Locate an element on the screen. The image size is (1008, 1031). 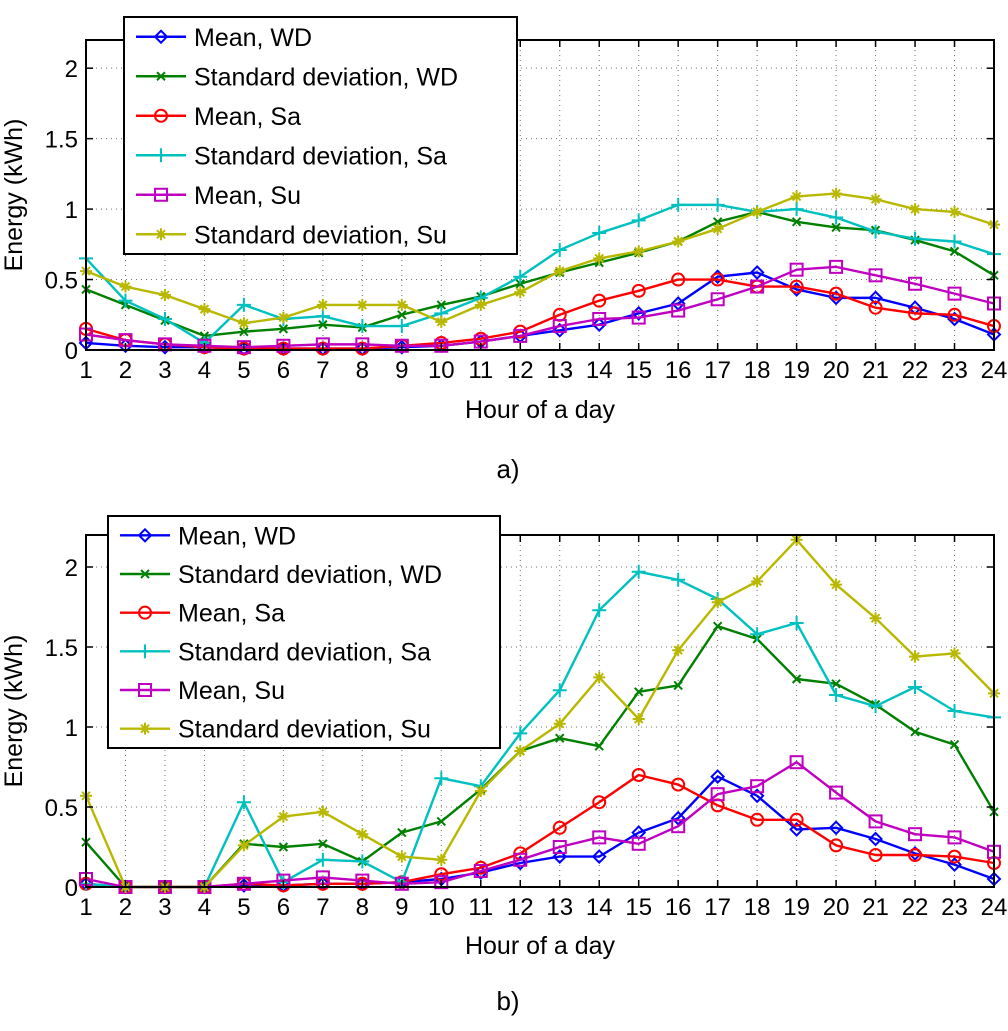
legend-item: Standard deviation, Su is located at coordinates (291, 235).